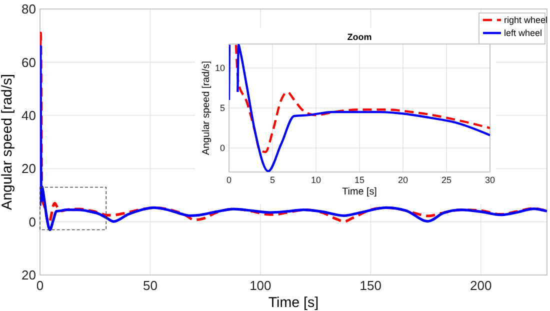 The image size is (550, 311). What do you see at coordinates (371, 285) in the screenshot?
I see `x-tick-label: 150` at bounding box center [371, 285].